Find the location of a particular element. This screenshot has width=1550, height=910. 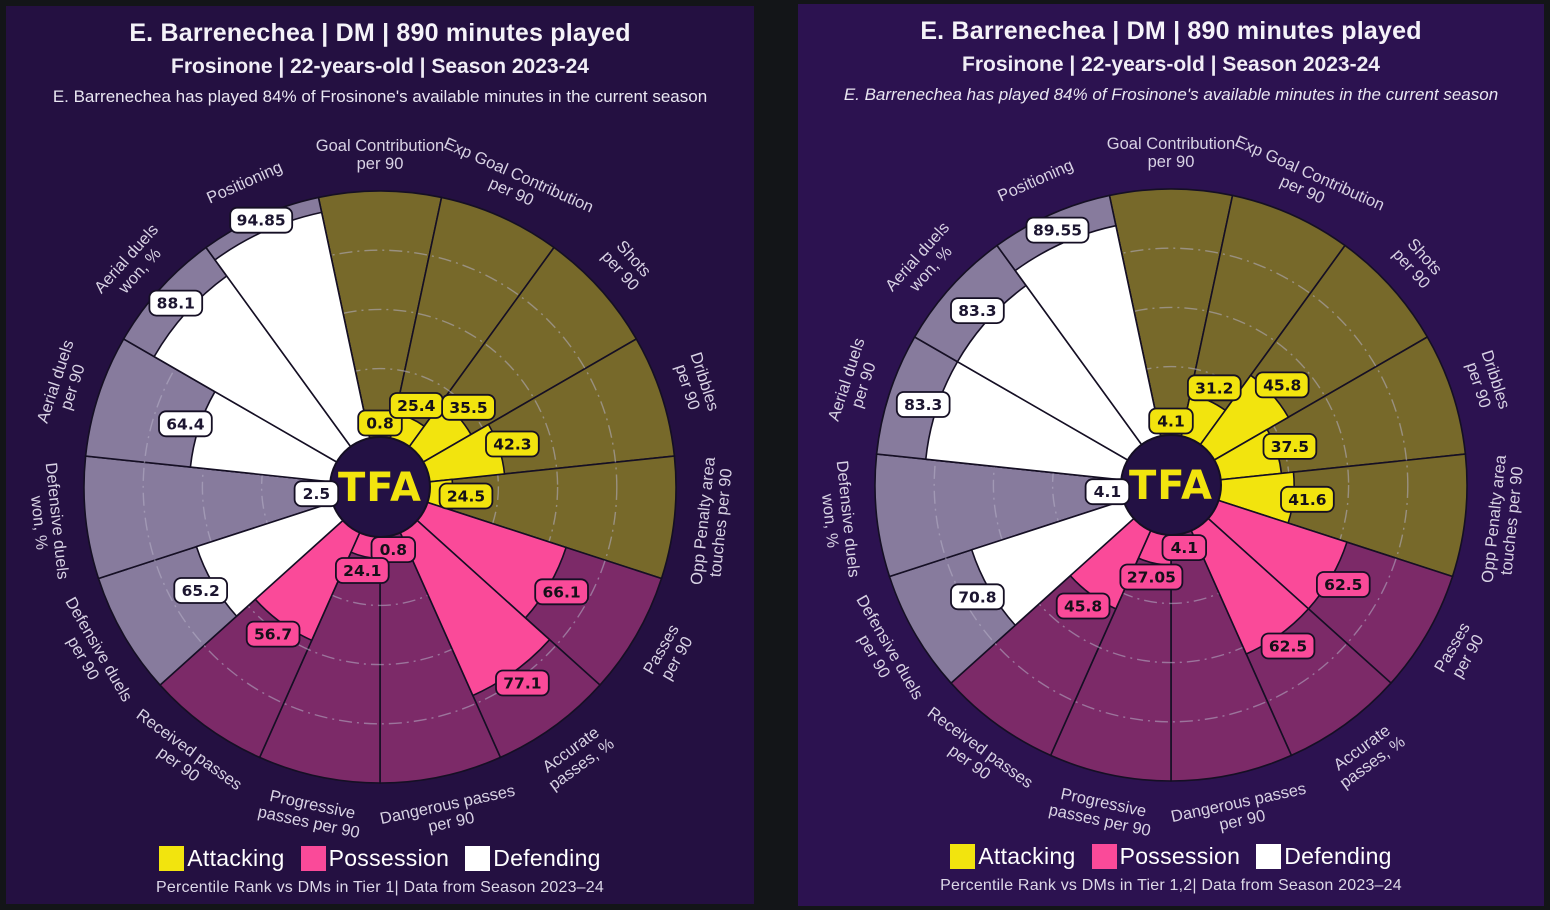

svg-text: 25.4 is located at coordinates (416, 406).